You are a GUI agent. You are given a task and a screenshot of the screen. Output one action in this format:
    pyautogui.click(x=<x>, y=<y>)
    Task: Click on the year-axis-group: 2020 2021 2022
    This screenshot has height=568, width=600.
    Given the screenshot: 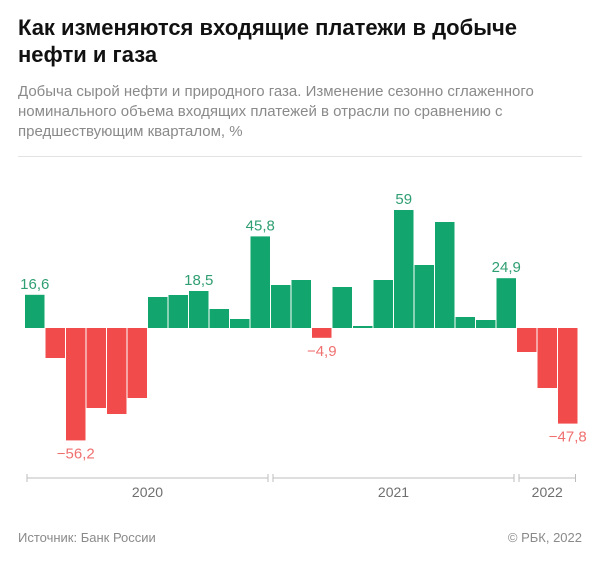 What is the action you would take?
    pyautogui.click(x=301, y=487)
    